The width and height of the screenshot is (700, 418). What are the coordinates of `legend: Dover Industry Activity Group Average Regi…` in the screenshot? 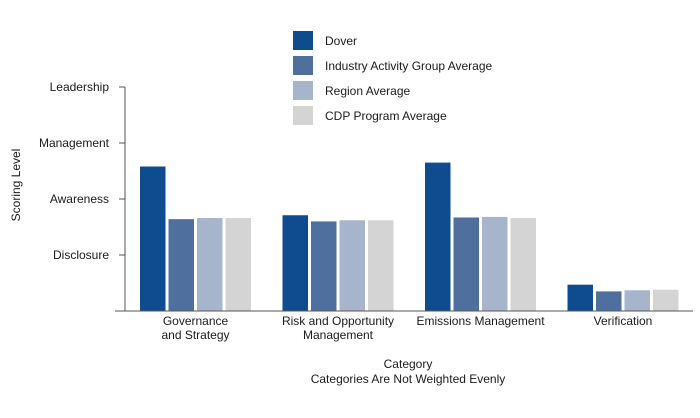 It's located at (393, 78).